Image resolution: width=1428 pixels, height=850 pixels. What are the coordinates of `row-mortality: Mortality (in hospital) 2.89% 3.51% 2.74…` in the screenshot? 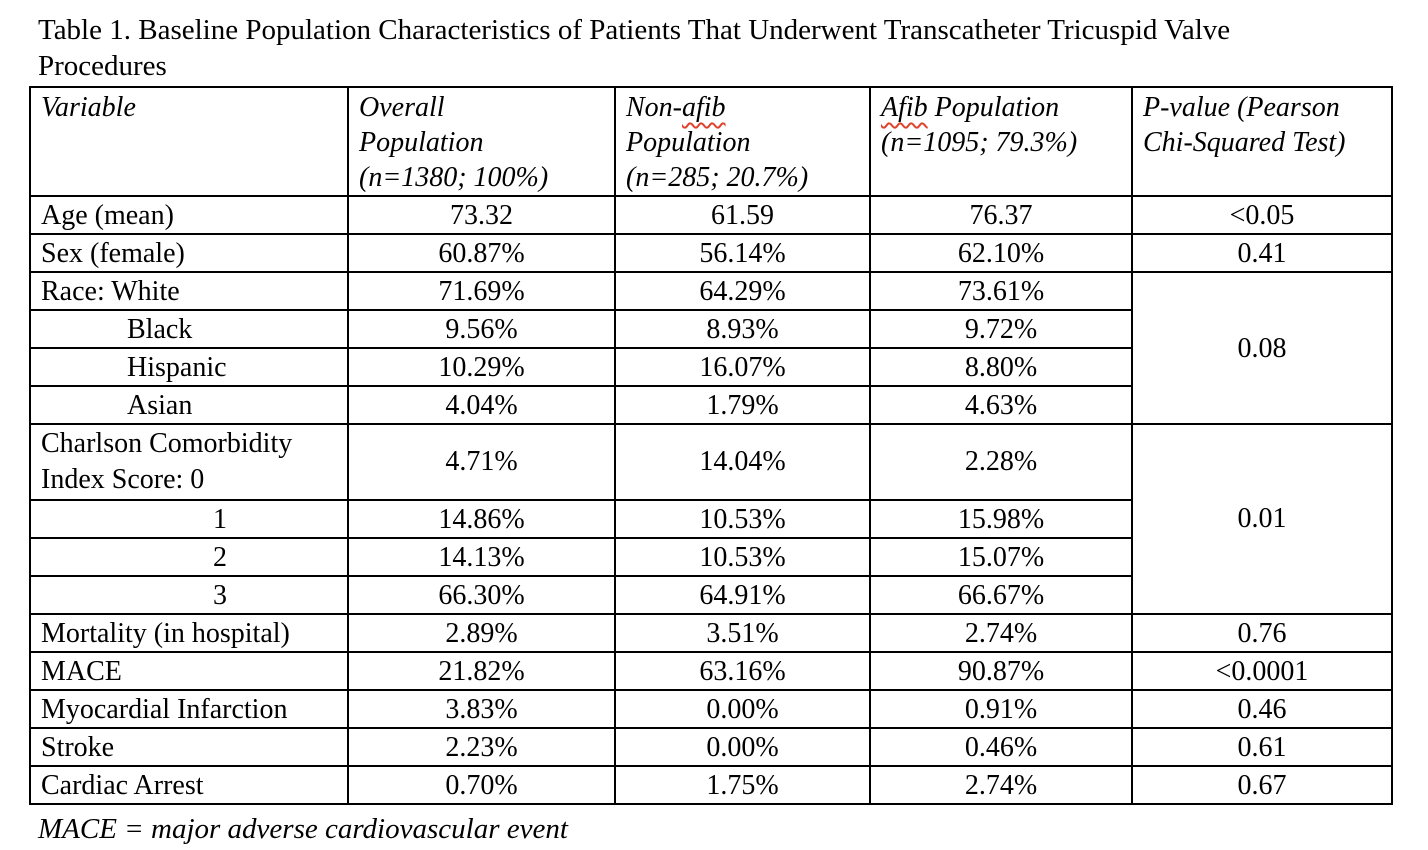 It's located at (711, 633).